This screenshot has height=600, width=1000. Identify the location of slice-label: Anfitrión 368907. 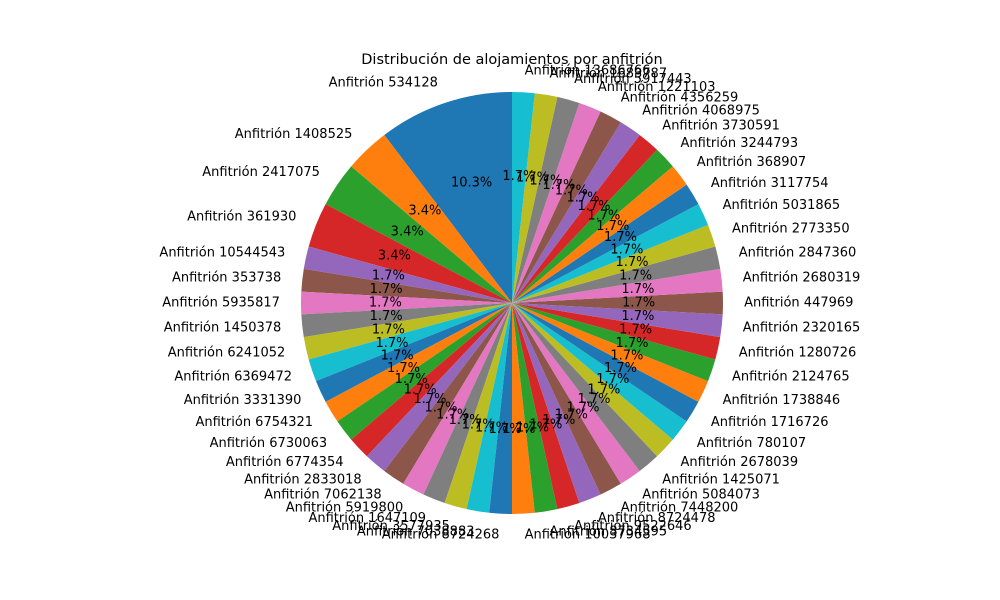
(751, 162).